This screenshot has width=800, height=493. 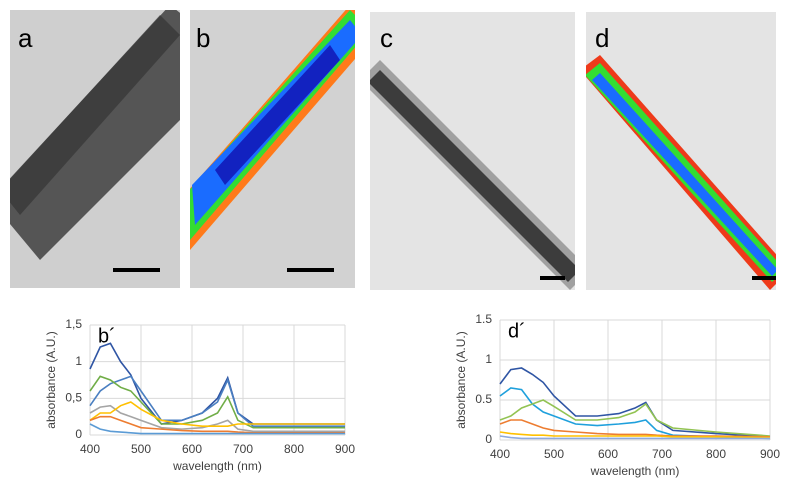 What do you see at coordinates (386, 38) in the screenshot?
I see `panel-label: c` at bounding box center [386, 38].